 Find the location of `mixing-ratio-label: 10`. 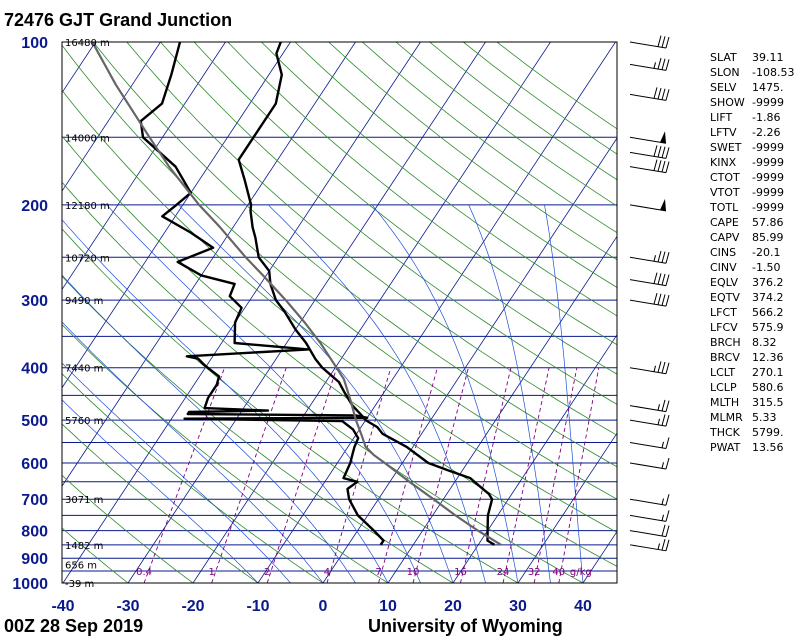

mixing-ratio-label: 10 is located at coordinates (413, 572).